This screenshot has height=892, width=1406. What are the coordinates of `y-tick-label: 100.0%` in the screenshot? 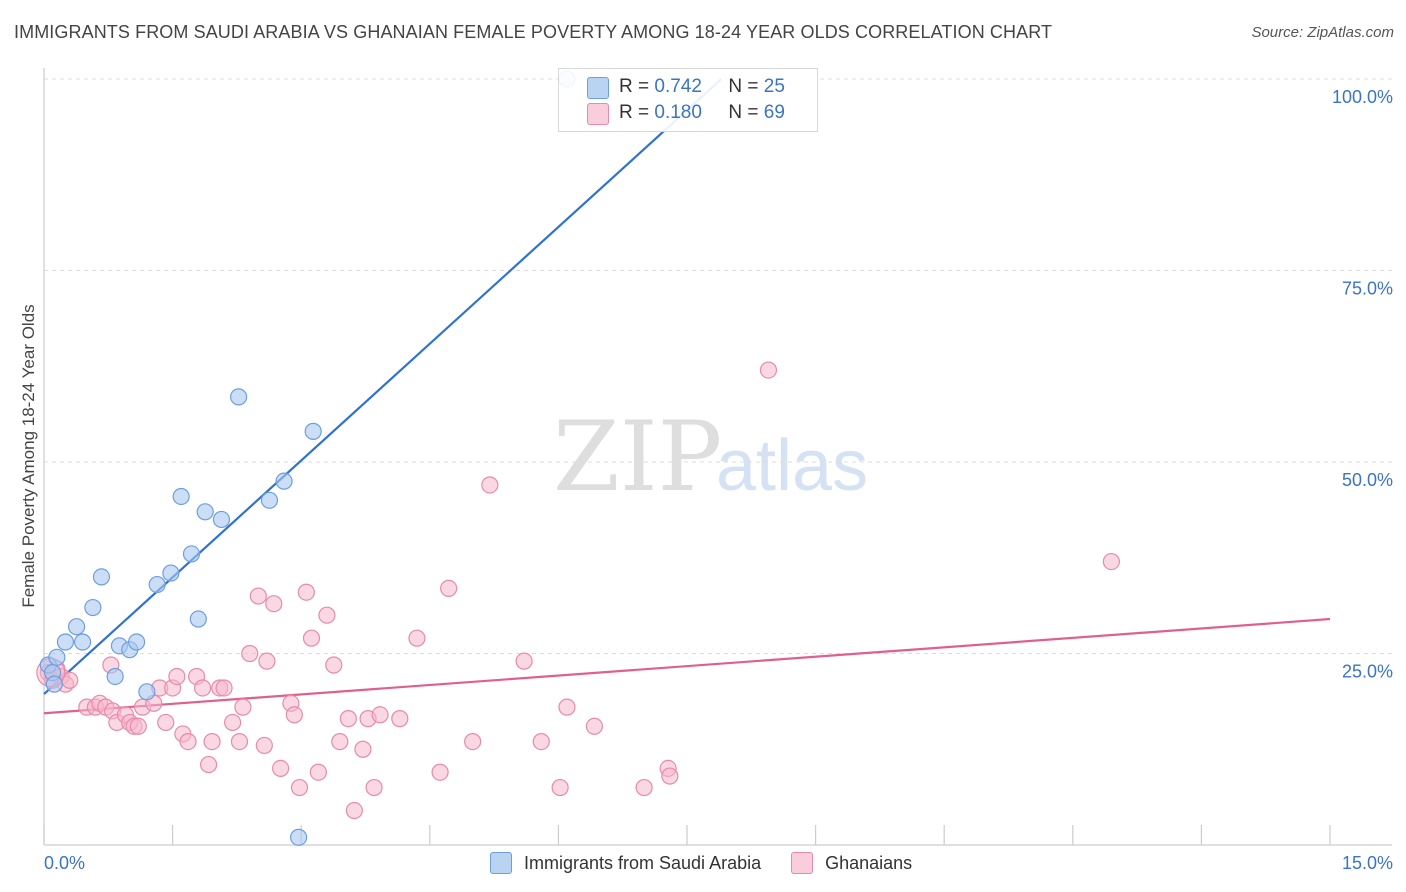 It's located at (1362, 97).